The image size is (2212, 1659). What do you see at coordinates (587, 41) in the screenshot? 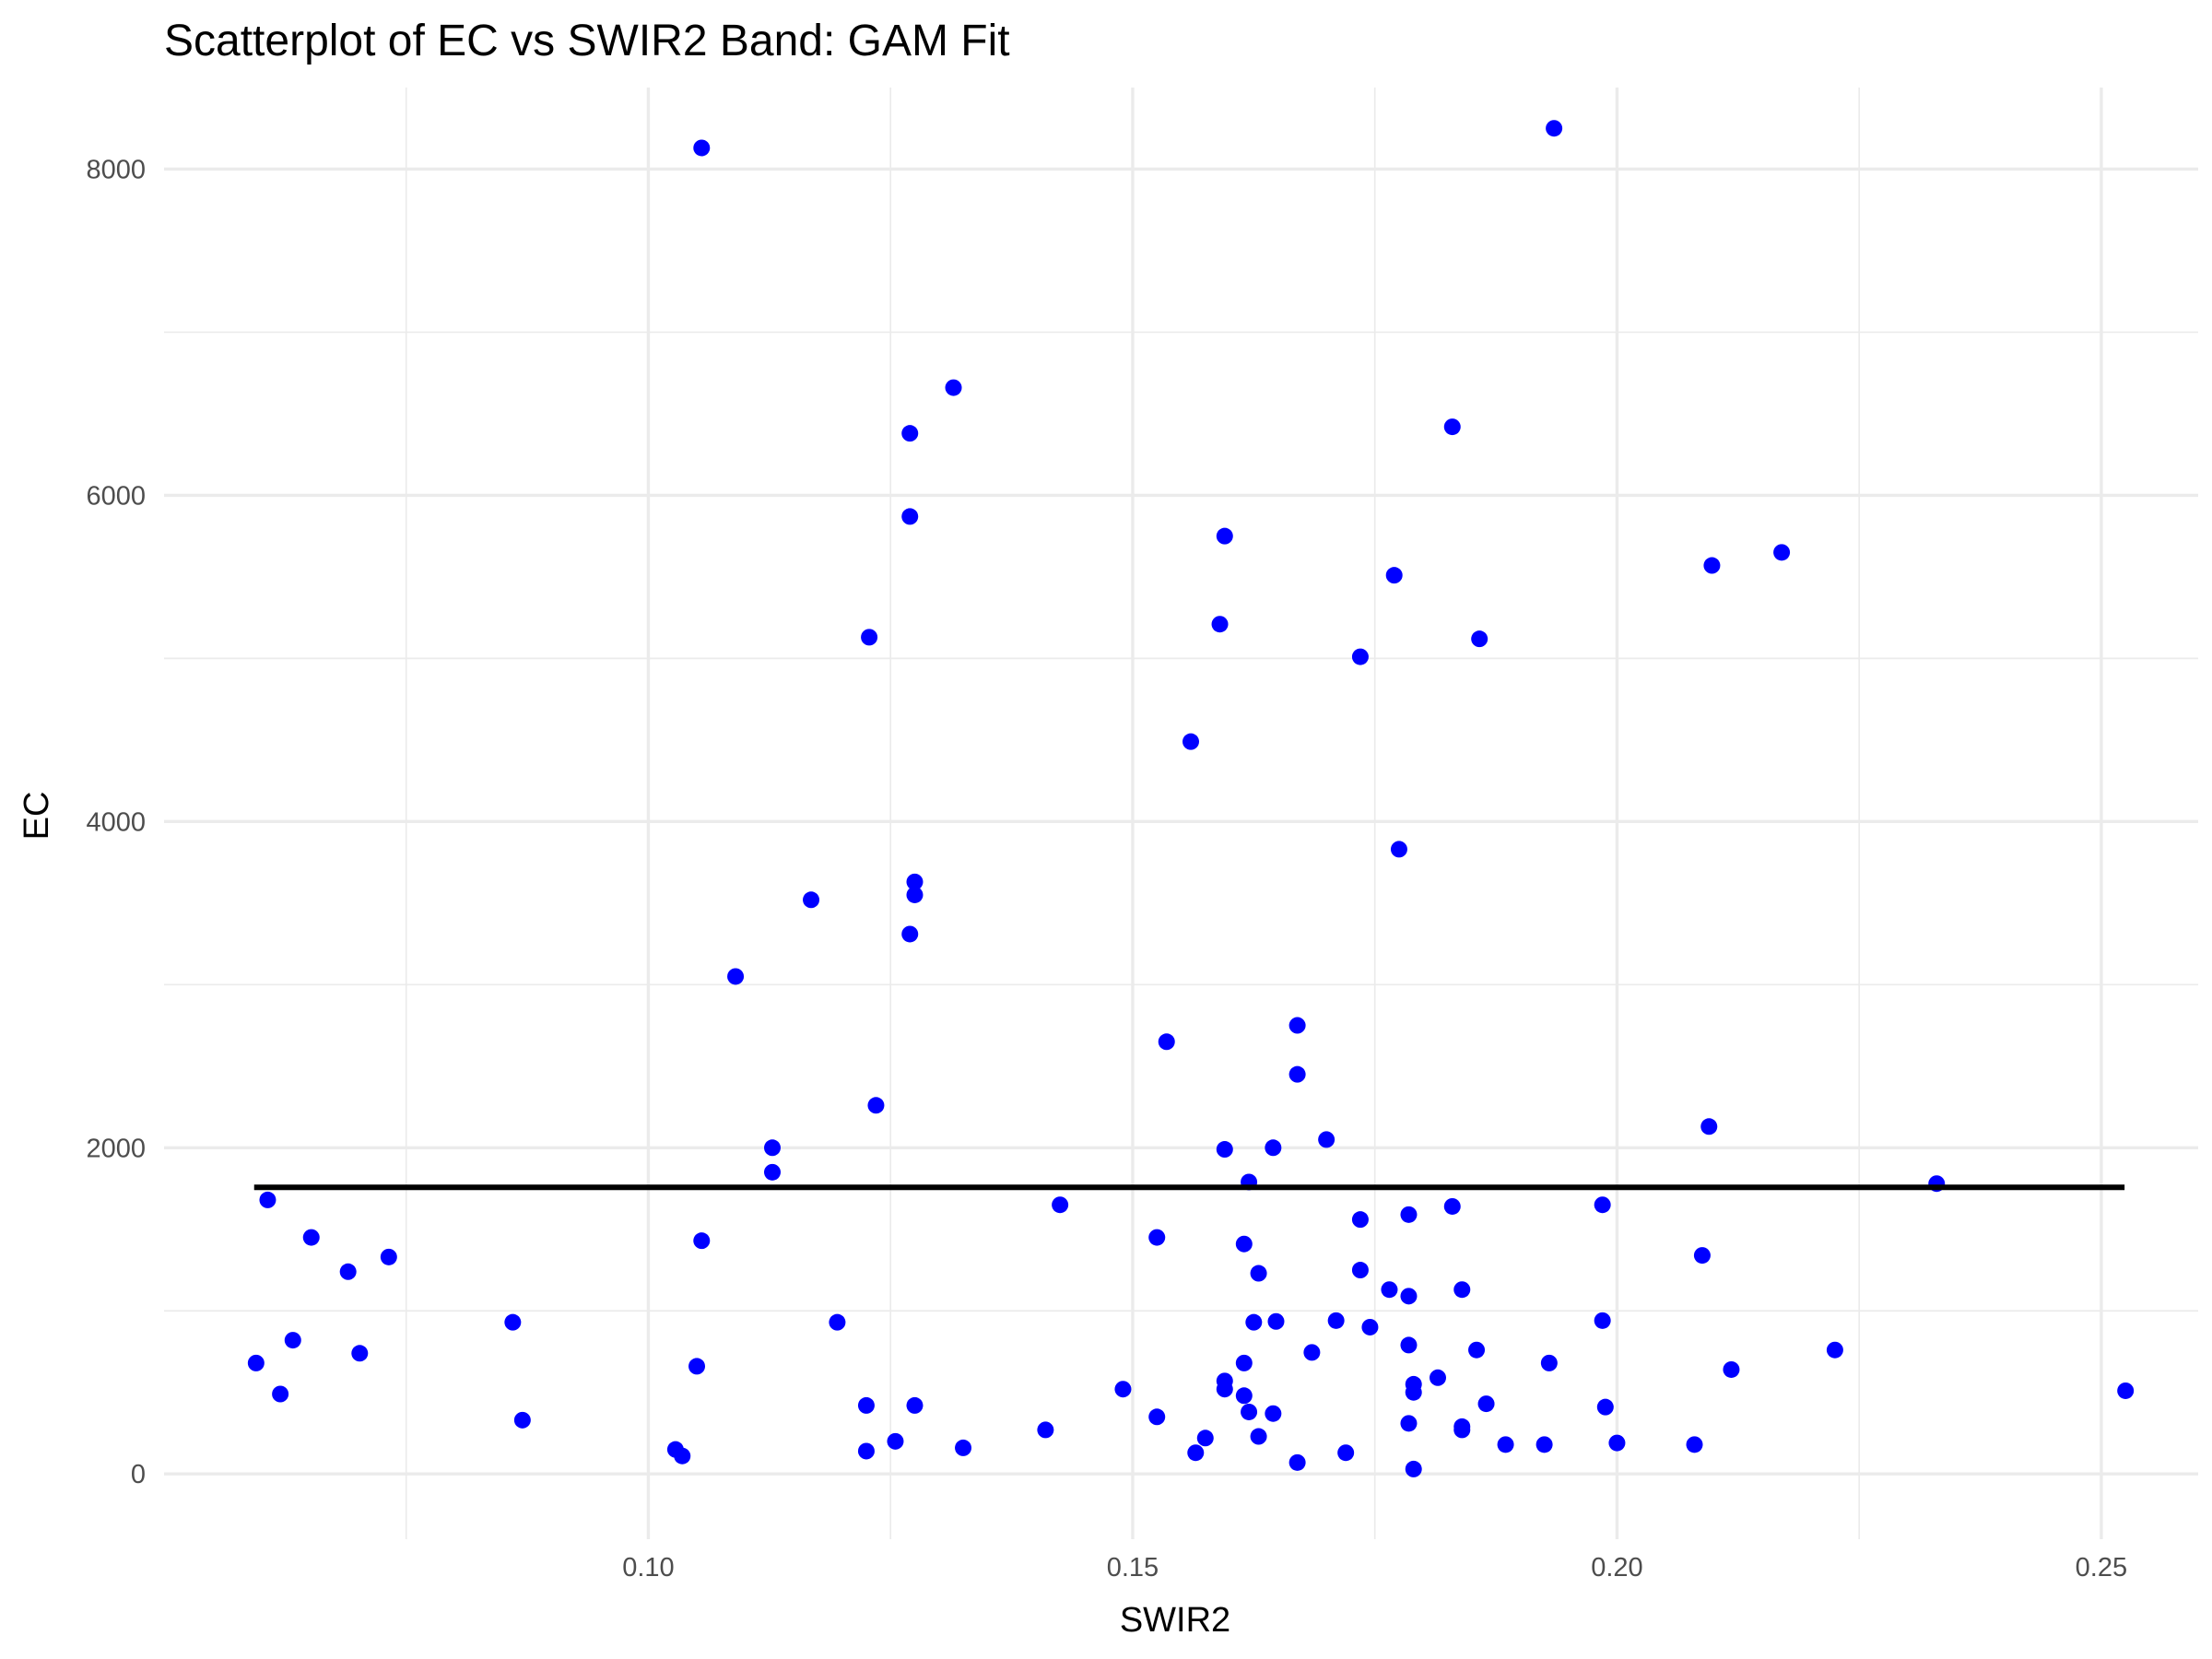
I see `chart-title: Scatterplot of EC vs SWIR2 Band: GAM Fit` at bounding box center [587, 41].